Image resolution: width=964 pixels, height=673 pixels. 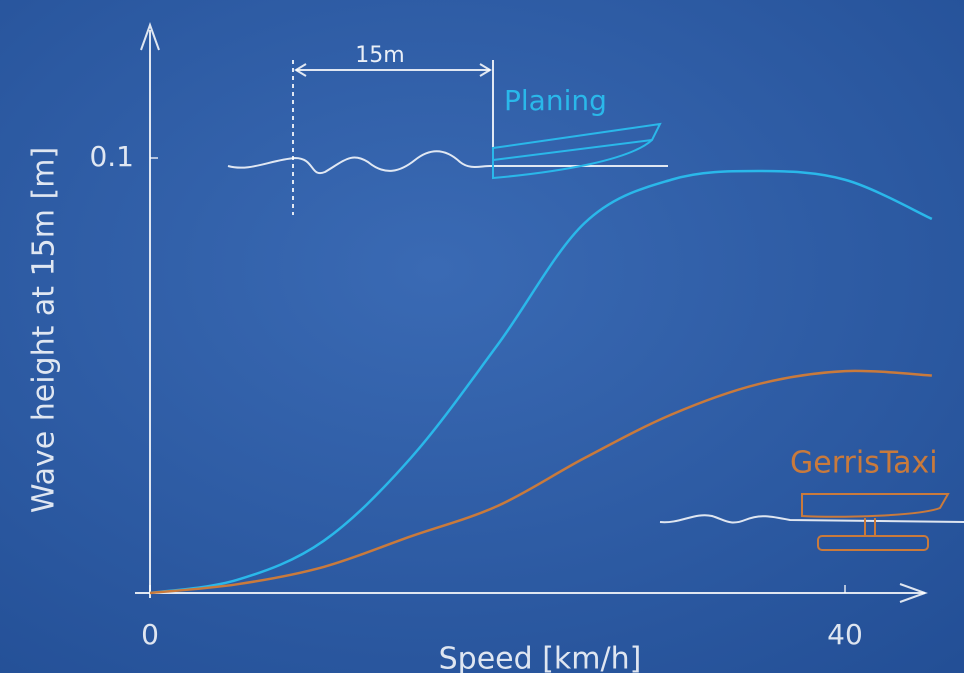 What do you see at coordinates (447, 137) in the screenshot?
I see `planing-diagram` at bounding box center [447, 137].